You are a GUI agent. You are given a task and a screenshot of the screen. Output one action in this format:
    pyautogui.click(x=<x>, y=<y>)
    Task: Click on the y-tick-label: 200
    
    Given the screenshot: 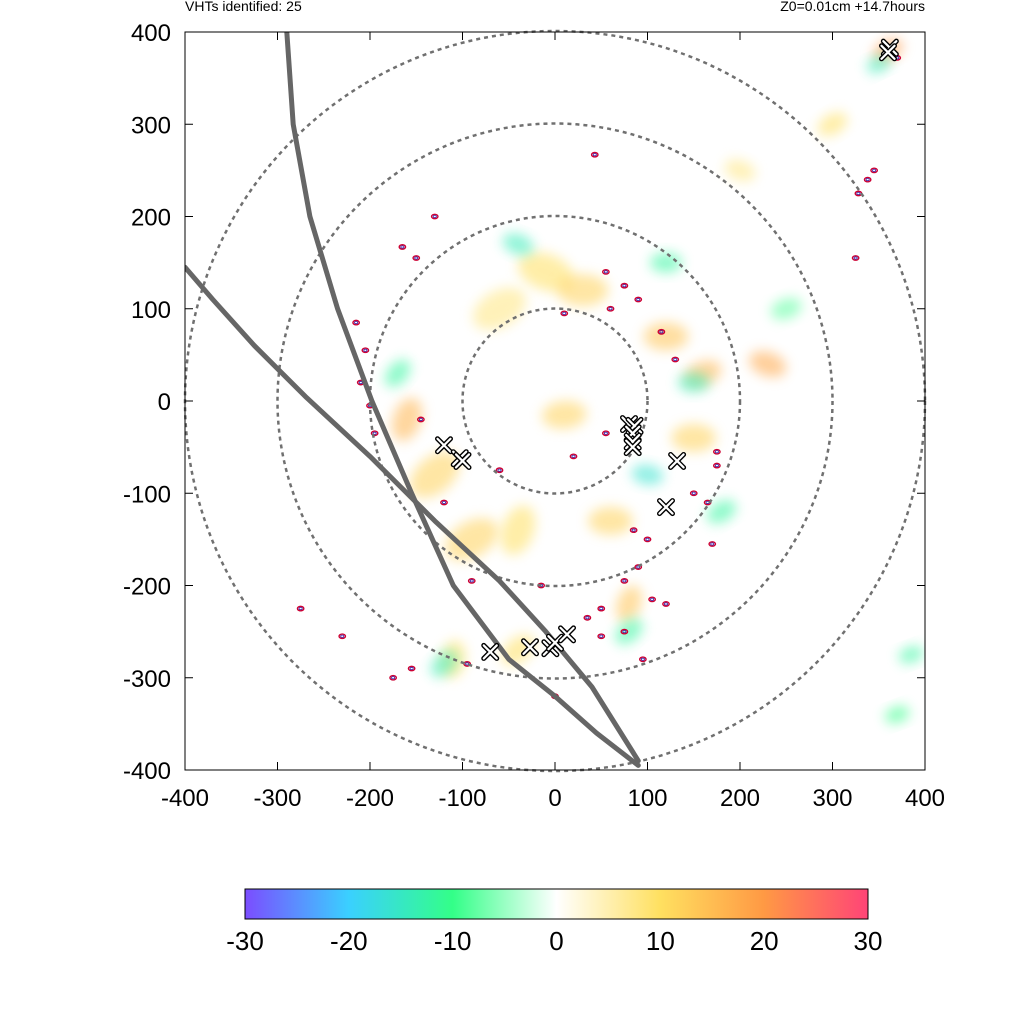 What is the action you would take?
    pyautogui.click(x=151, y=218)
    